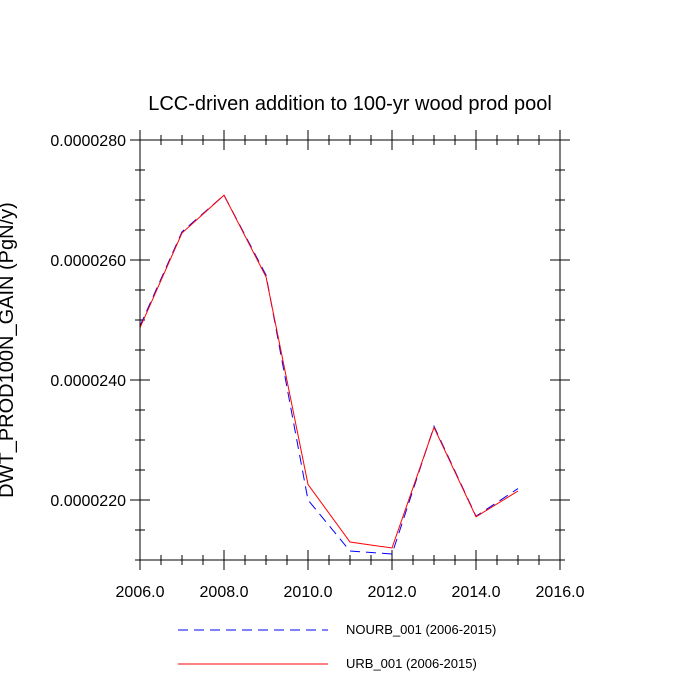 The width and height of the screenshot is (700, 700). What do you see at coordinates (88, 261) in the screenshot?
I see `y-tick-label: 0.0000260` at bounding box center [88, 261].